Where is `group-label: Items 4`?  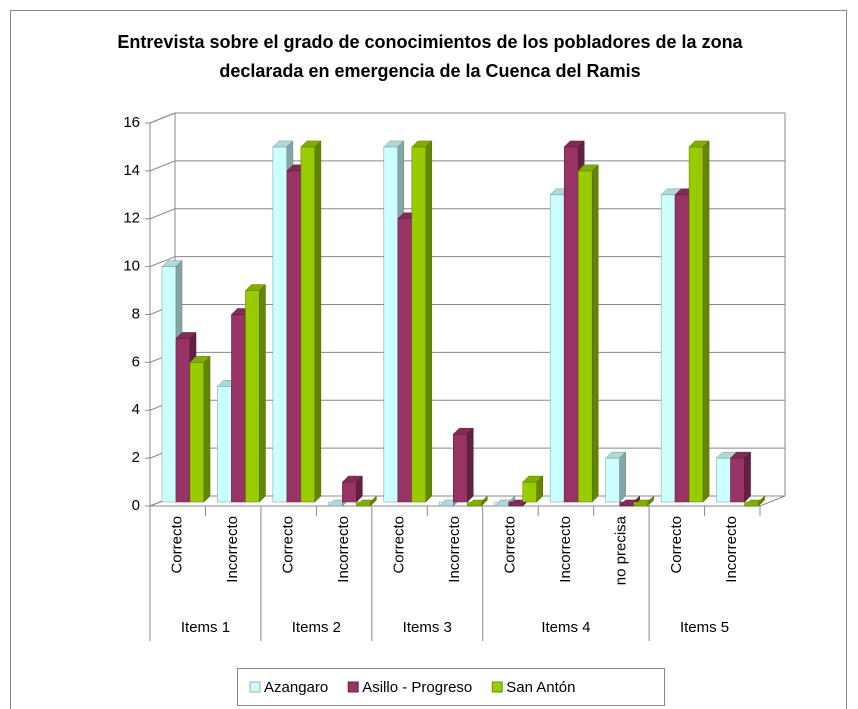
group-label: Items 4 is located at coordinates (565, 627).